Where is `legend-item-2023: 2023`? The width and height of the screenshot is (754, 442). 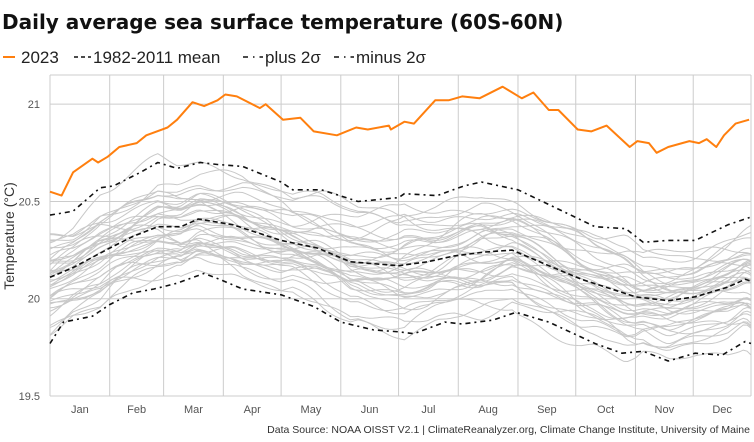
legend-item-2023: 2023 is located at coordinates (31, 57).